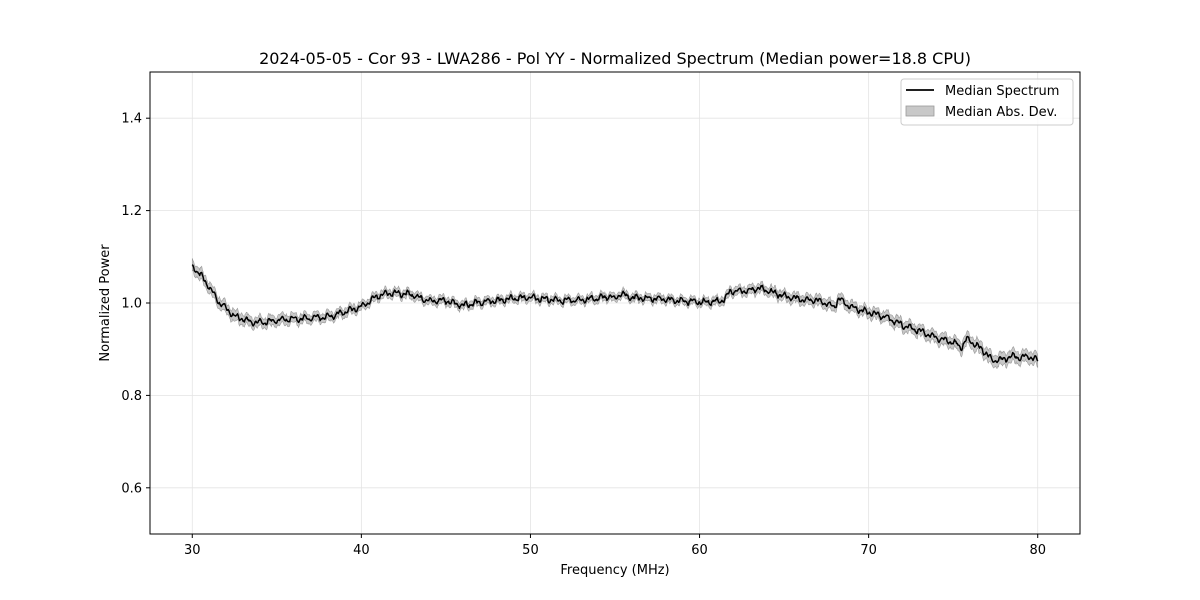 This screenshot has height=600, width=1200. Describe the element at coordinates (530, 550) in the screenshot. I see `x-tick-label: 50` at that location.